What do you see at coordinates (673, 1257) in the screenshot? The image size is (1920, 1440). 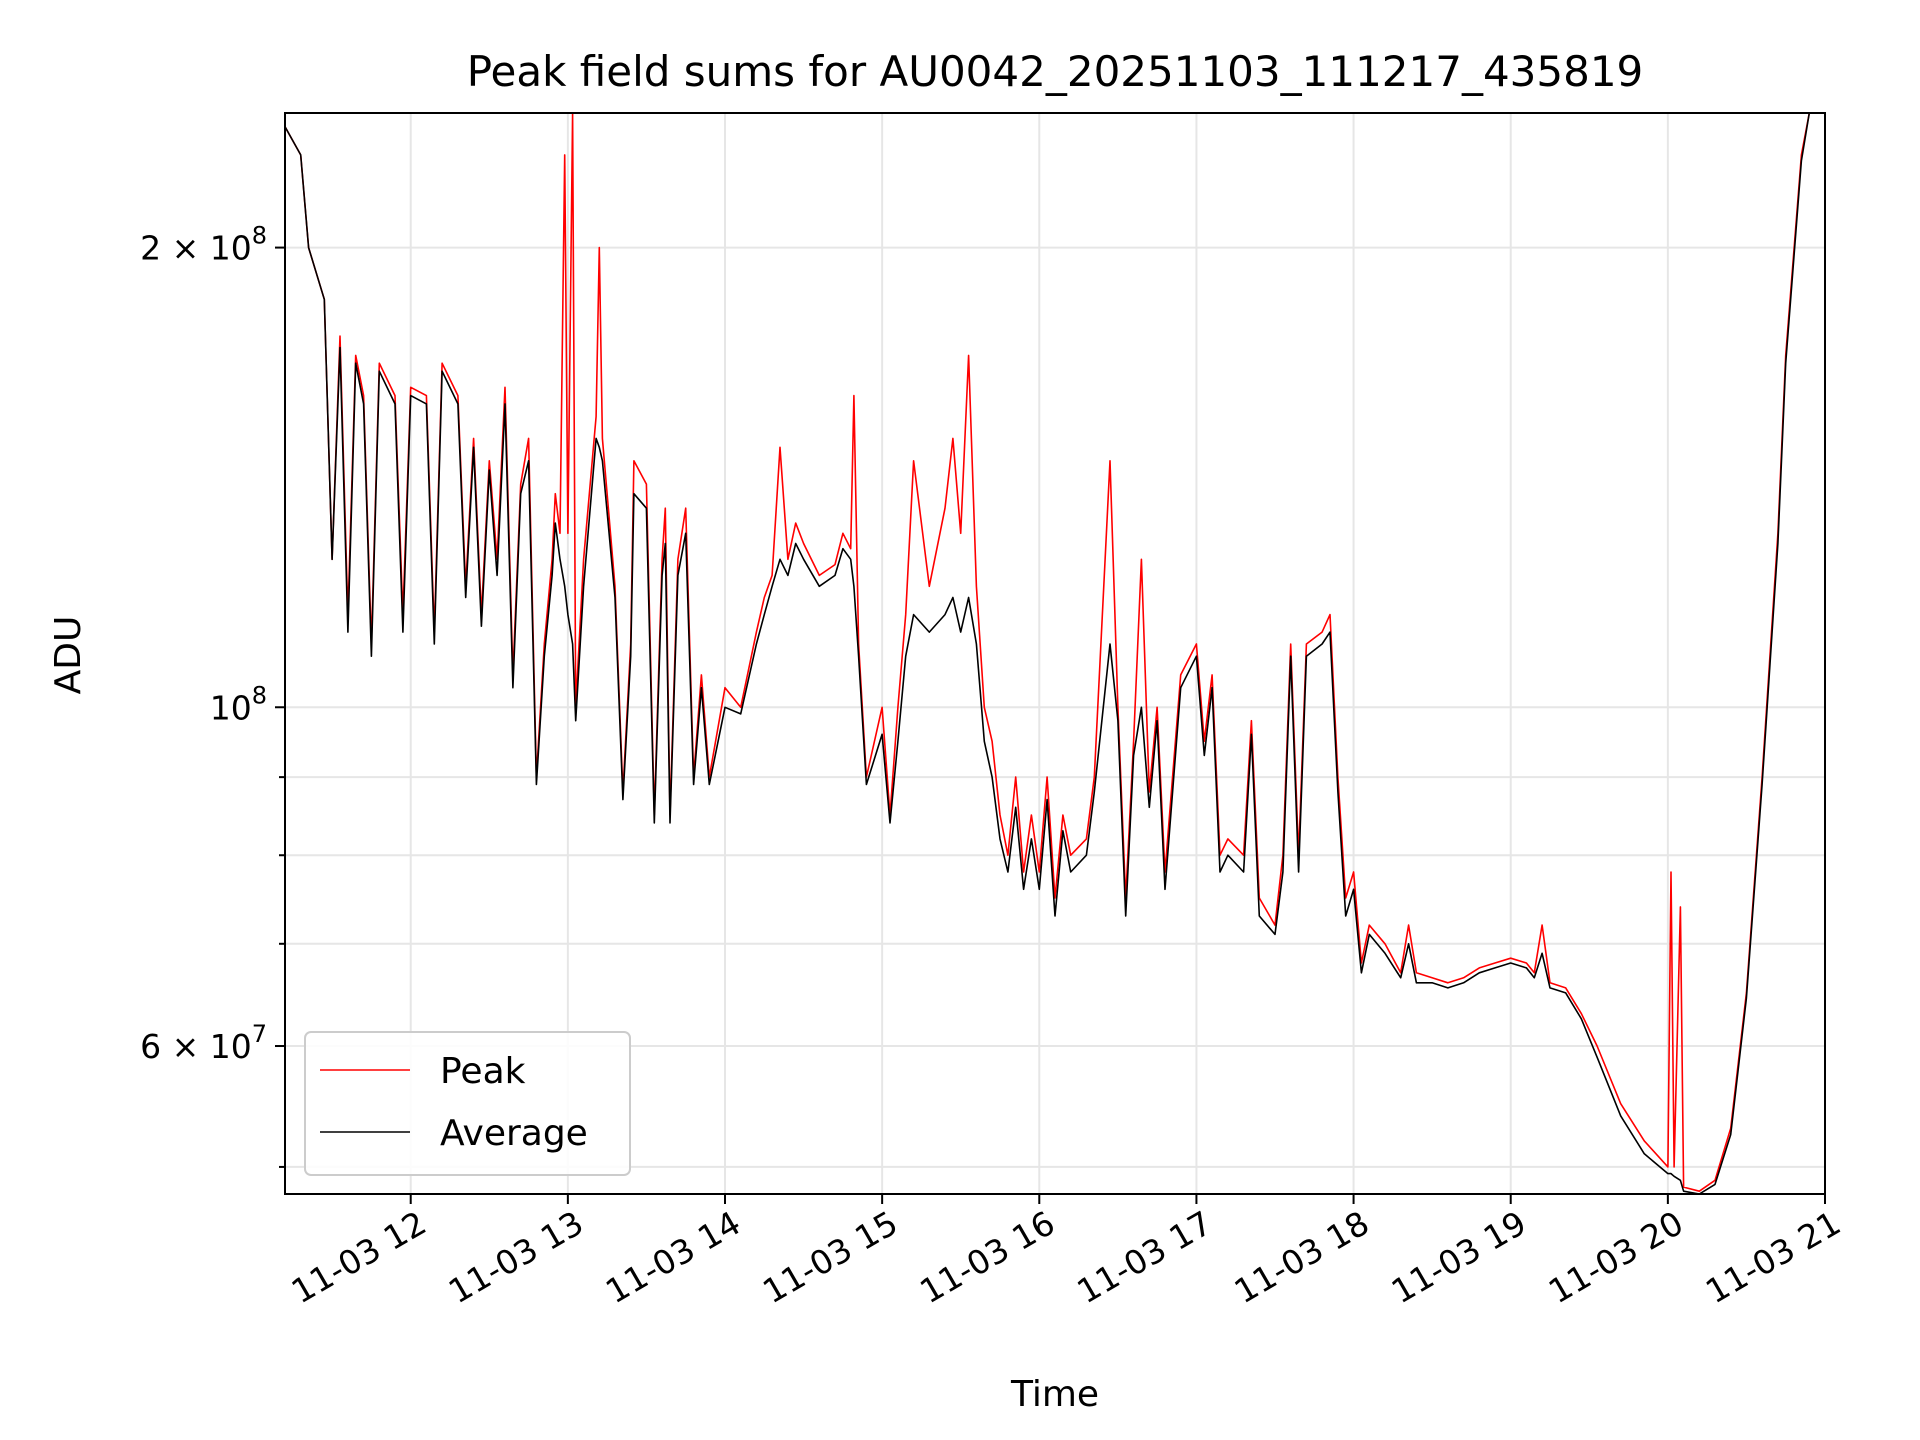 I see `x-tick-label: 11-03 14` at bounding box center [673, 1257].